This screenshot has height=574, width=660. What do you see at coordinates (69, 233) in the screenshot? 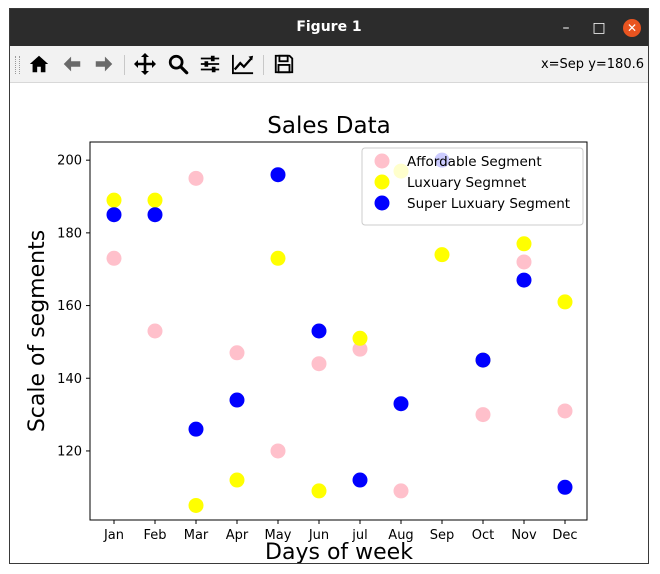
I see `y-tick-label: 180` at bounding box center [69, 233].